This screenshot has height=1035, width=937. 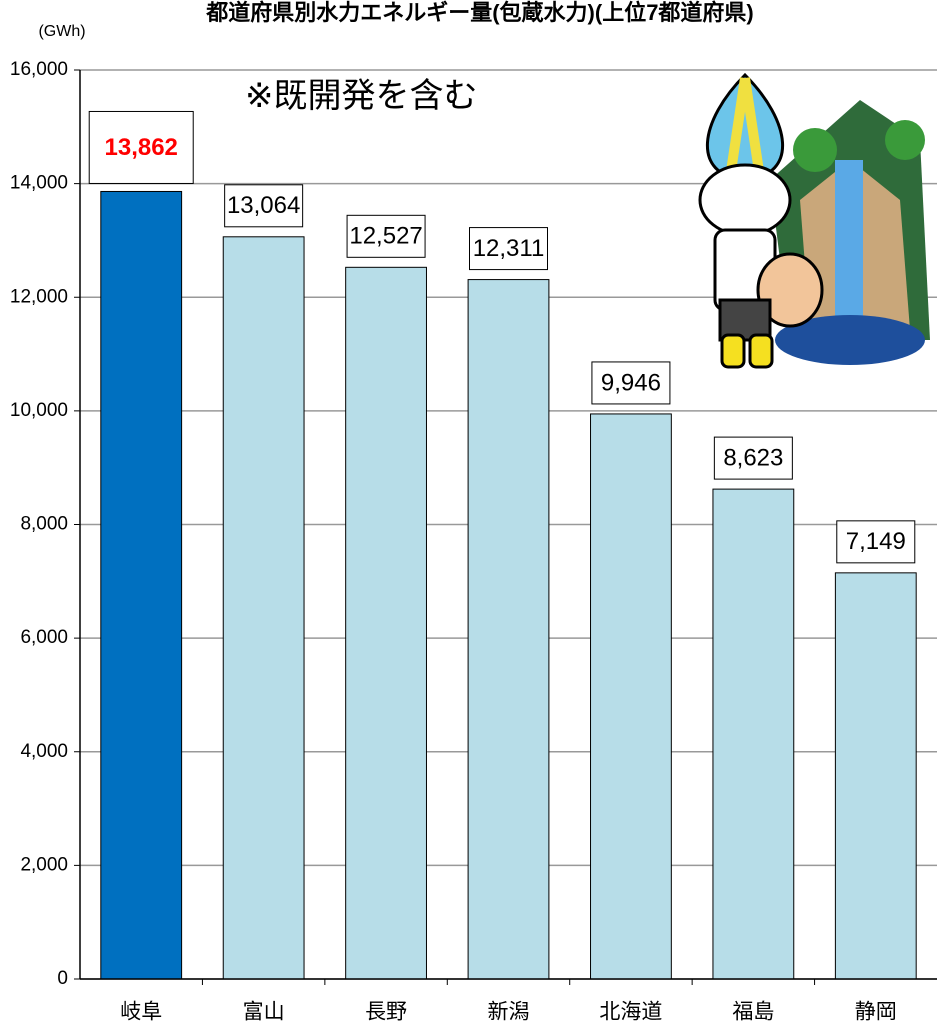 I want to click on chart-title: 都道府県別水力エネルギー量(包蔵水力)(上位7都道府県), so click(x=479, y=12).